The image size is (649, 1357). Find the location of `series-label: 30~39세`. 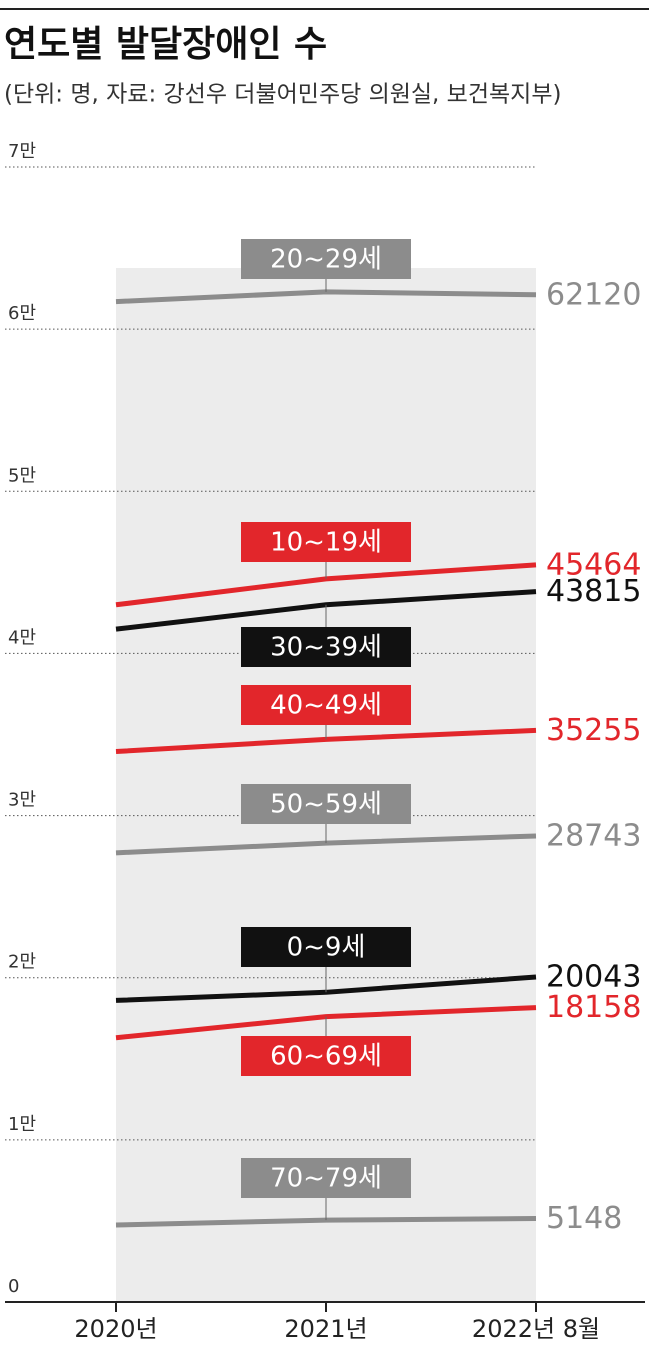

series-label: 30~39세 is located at coordinates (326, 648).